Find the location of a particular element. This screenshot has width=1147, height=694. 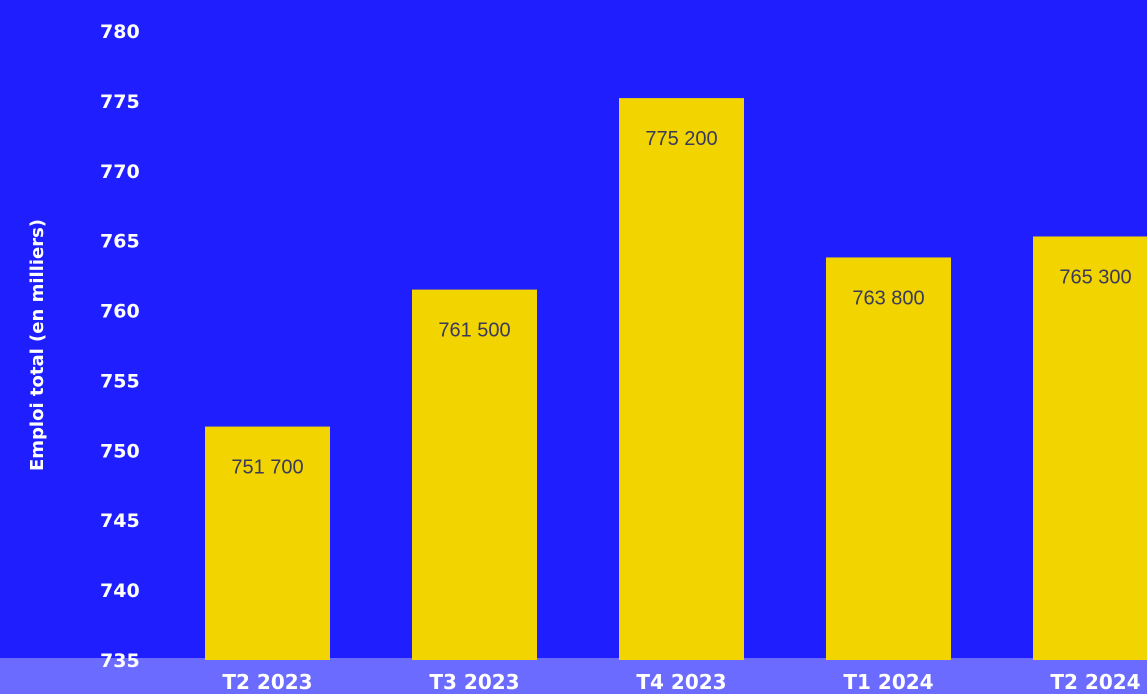

bar-t1-2024 is located at coordinates (888, 458).